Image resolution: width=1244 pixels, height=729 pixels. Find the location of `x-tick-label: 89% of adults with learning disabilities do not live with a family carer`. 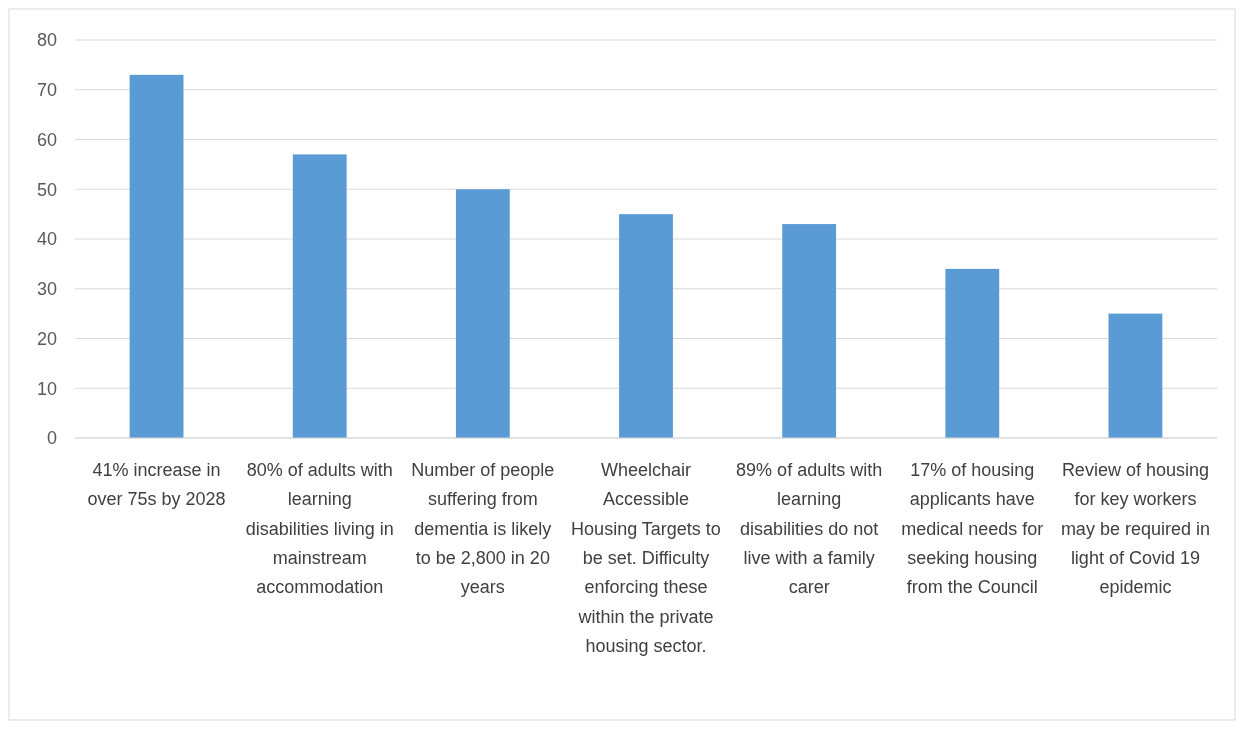

x-tick-label: 89% of adults with learning disabilities do not live with a family carer is located at coordinates (809, 529).